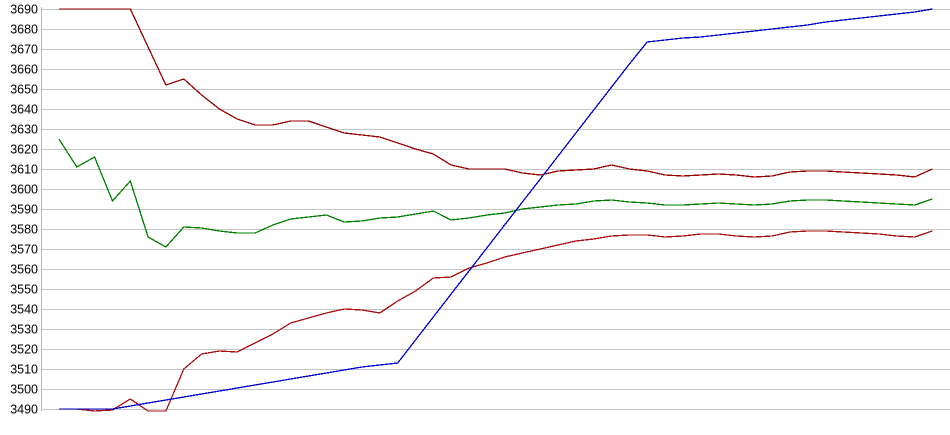 This screenshot has height=435, width=950. I want to click on y-tick-label: 3550, so click(24, 290).